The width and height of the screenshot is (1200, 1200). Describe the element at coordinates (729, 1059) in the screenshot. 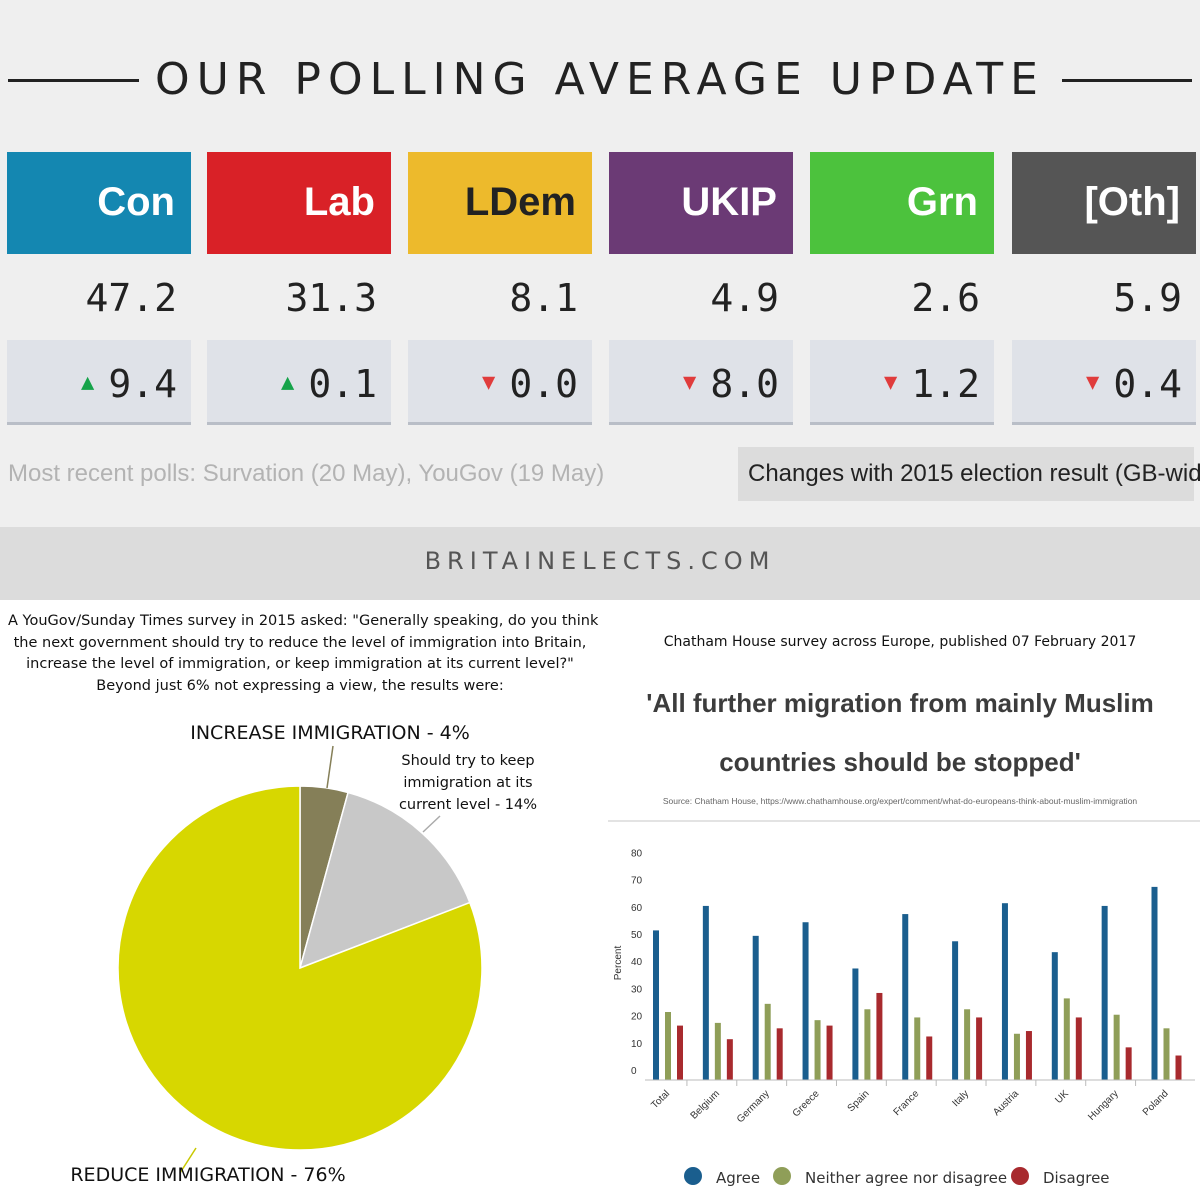

I see `bar-disagree-belgium` at that location.